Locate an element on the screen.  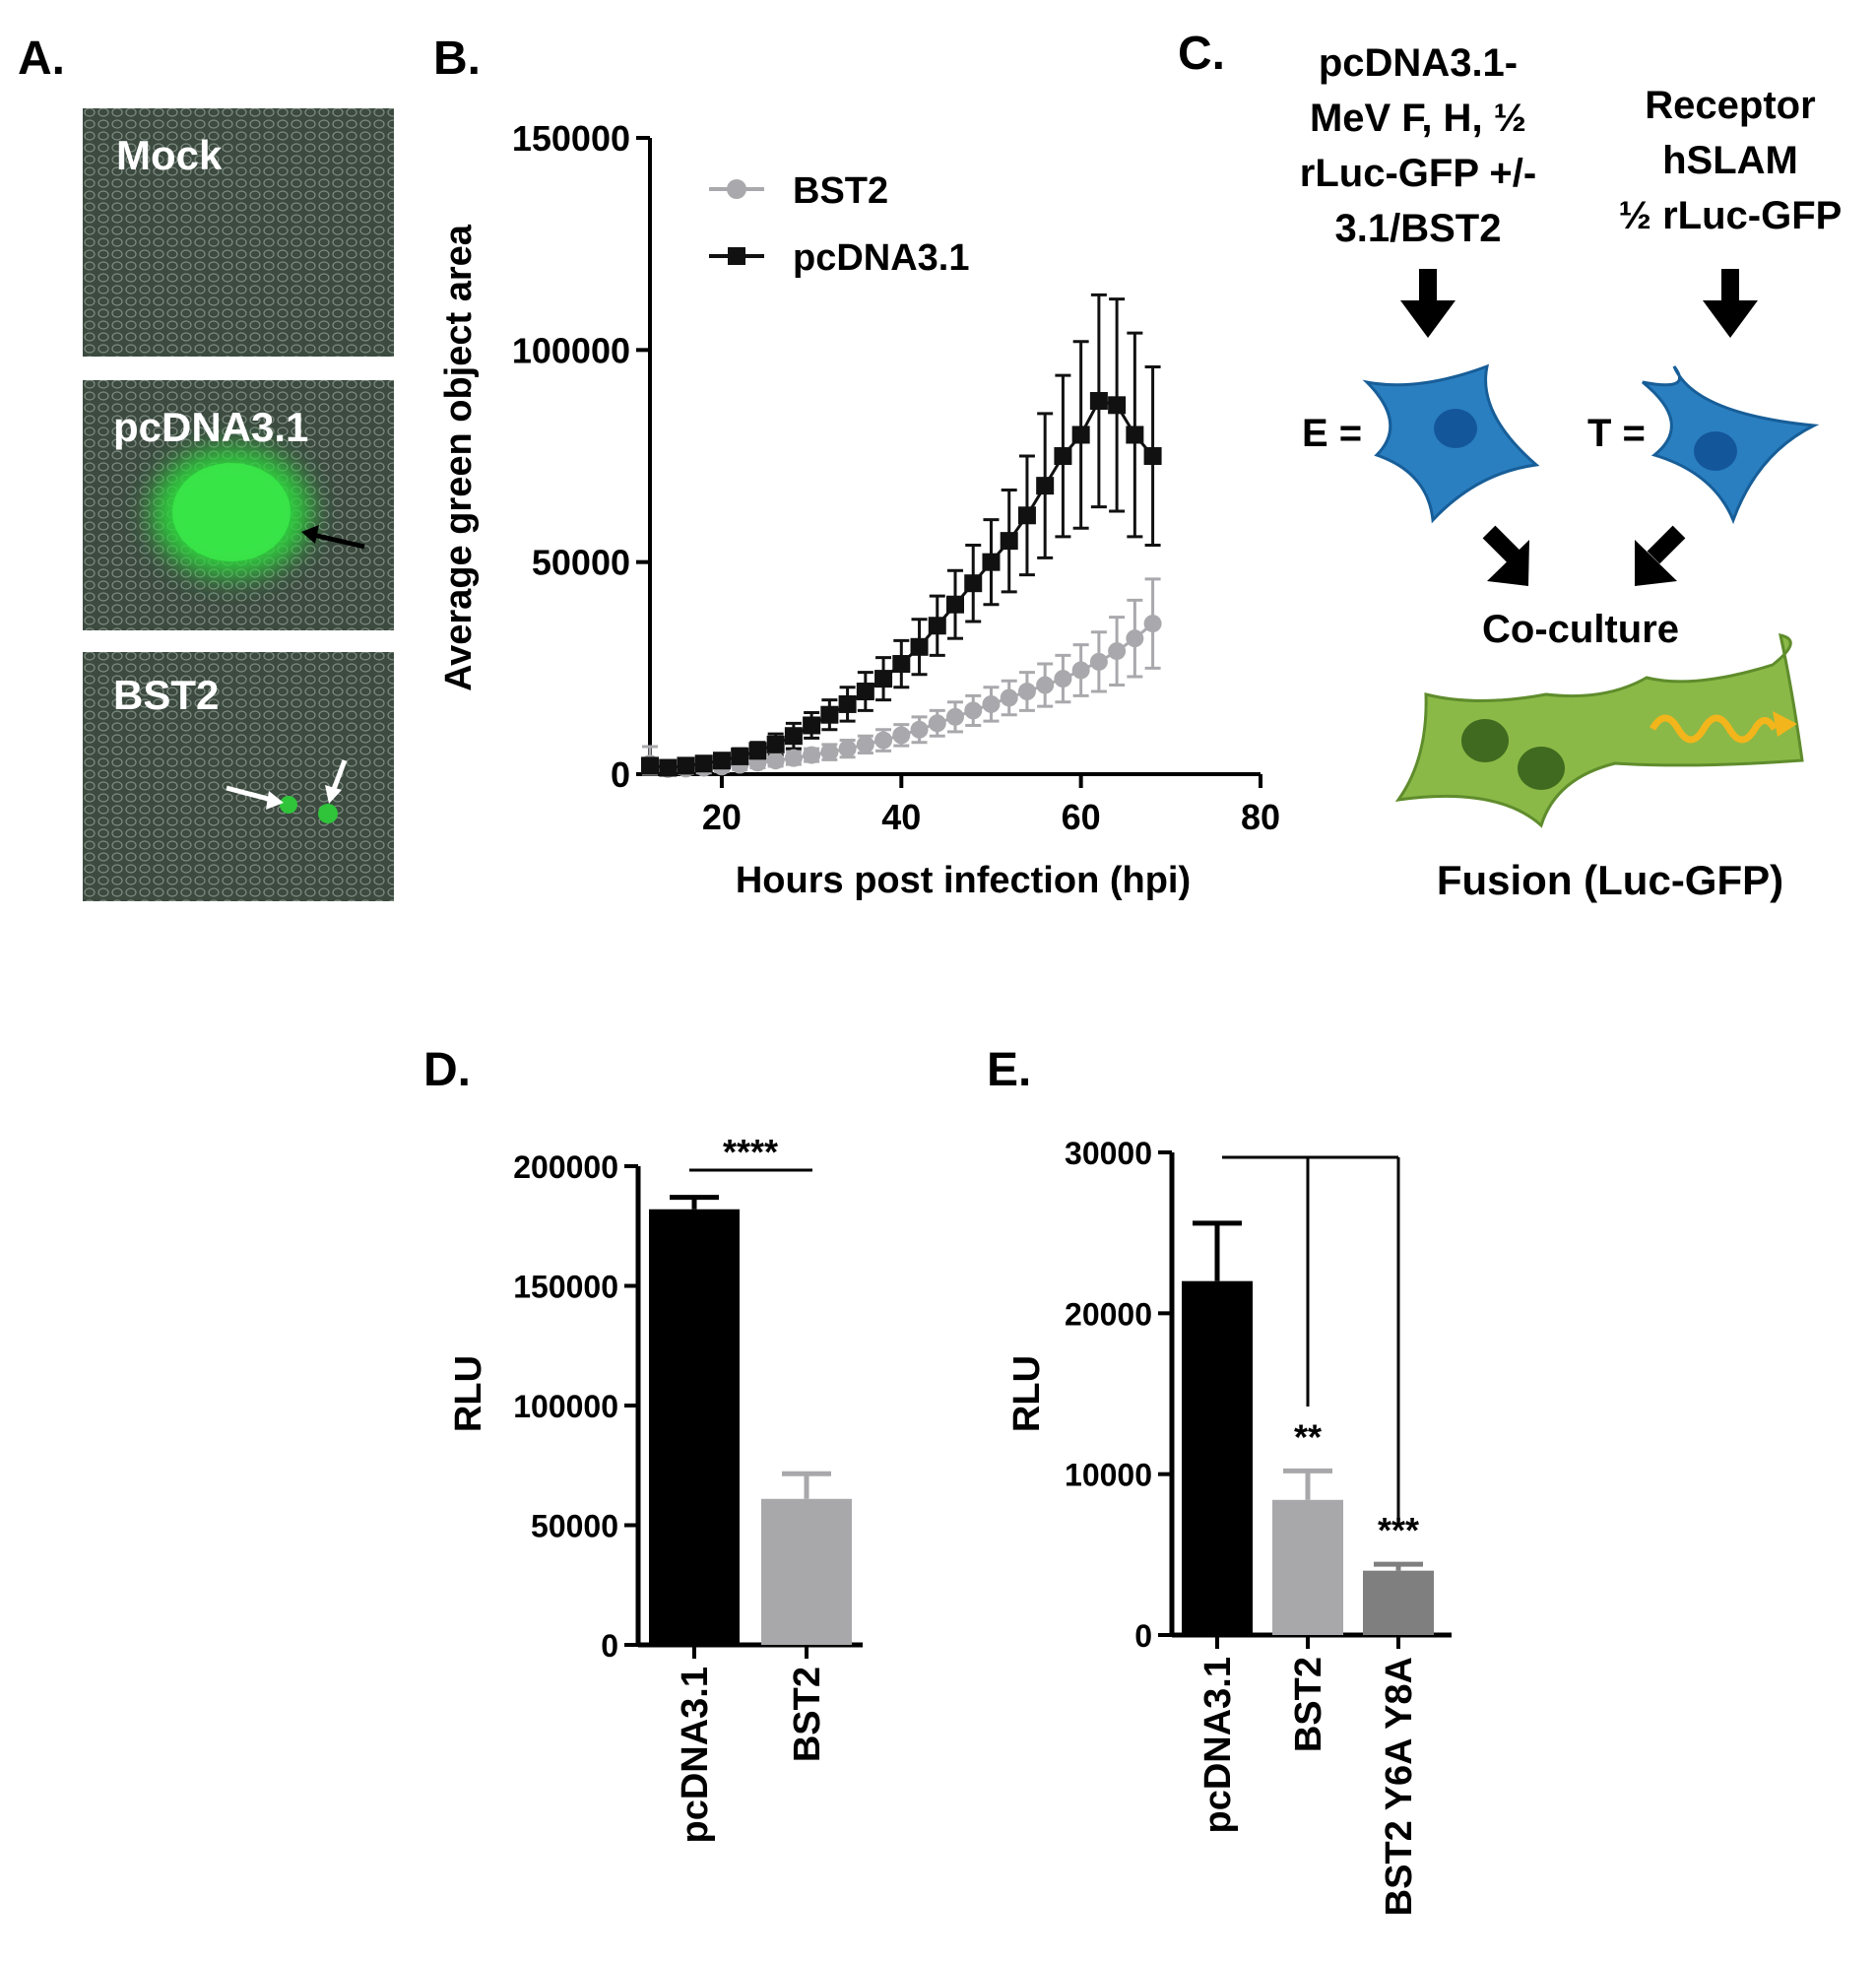
target-text-line: hSLAM is located at coordinates (1730, 160).